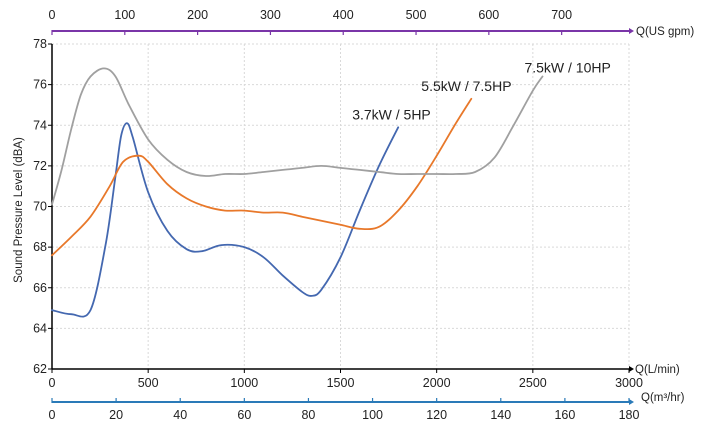  What do you see at coordinates (40, 207) in the screenshot?
I see `y-tick-label: 70` at bounding box center [40, 207].